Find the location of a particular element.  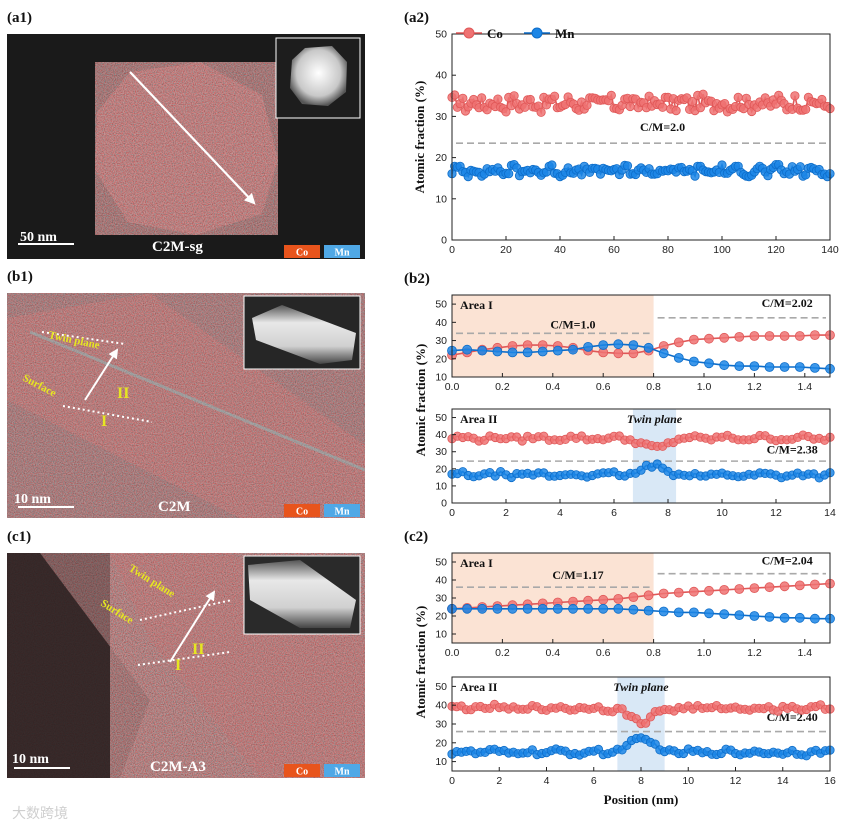

region-II-b1: II is located at coordinates (123, 393).